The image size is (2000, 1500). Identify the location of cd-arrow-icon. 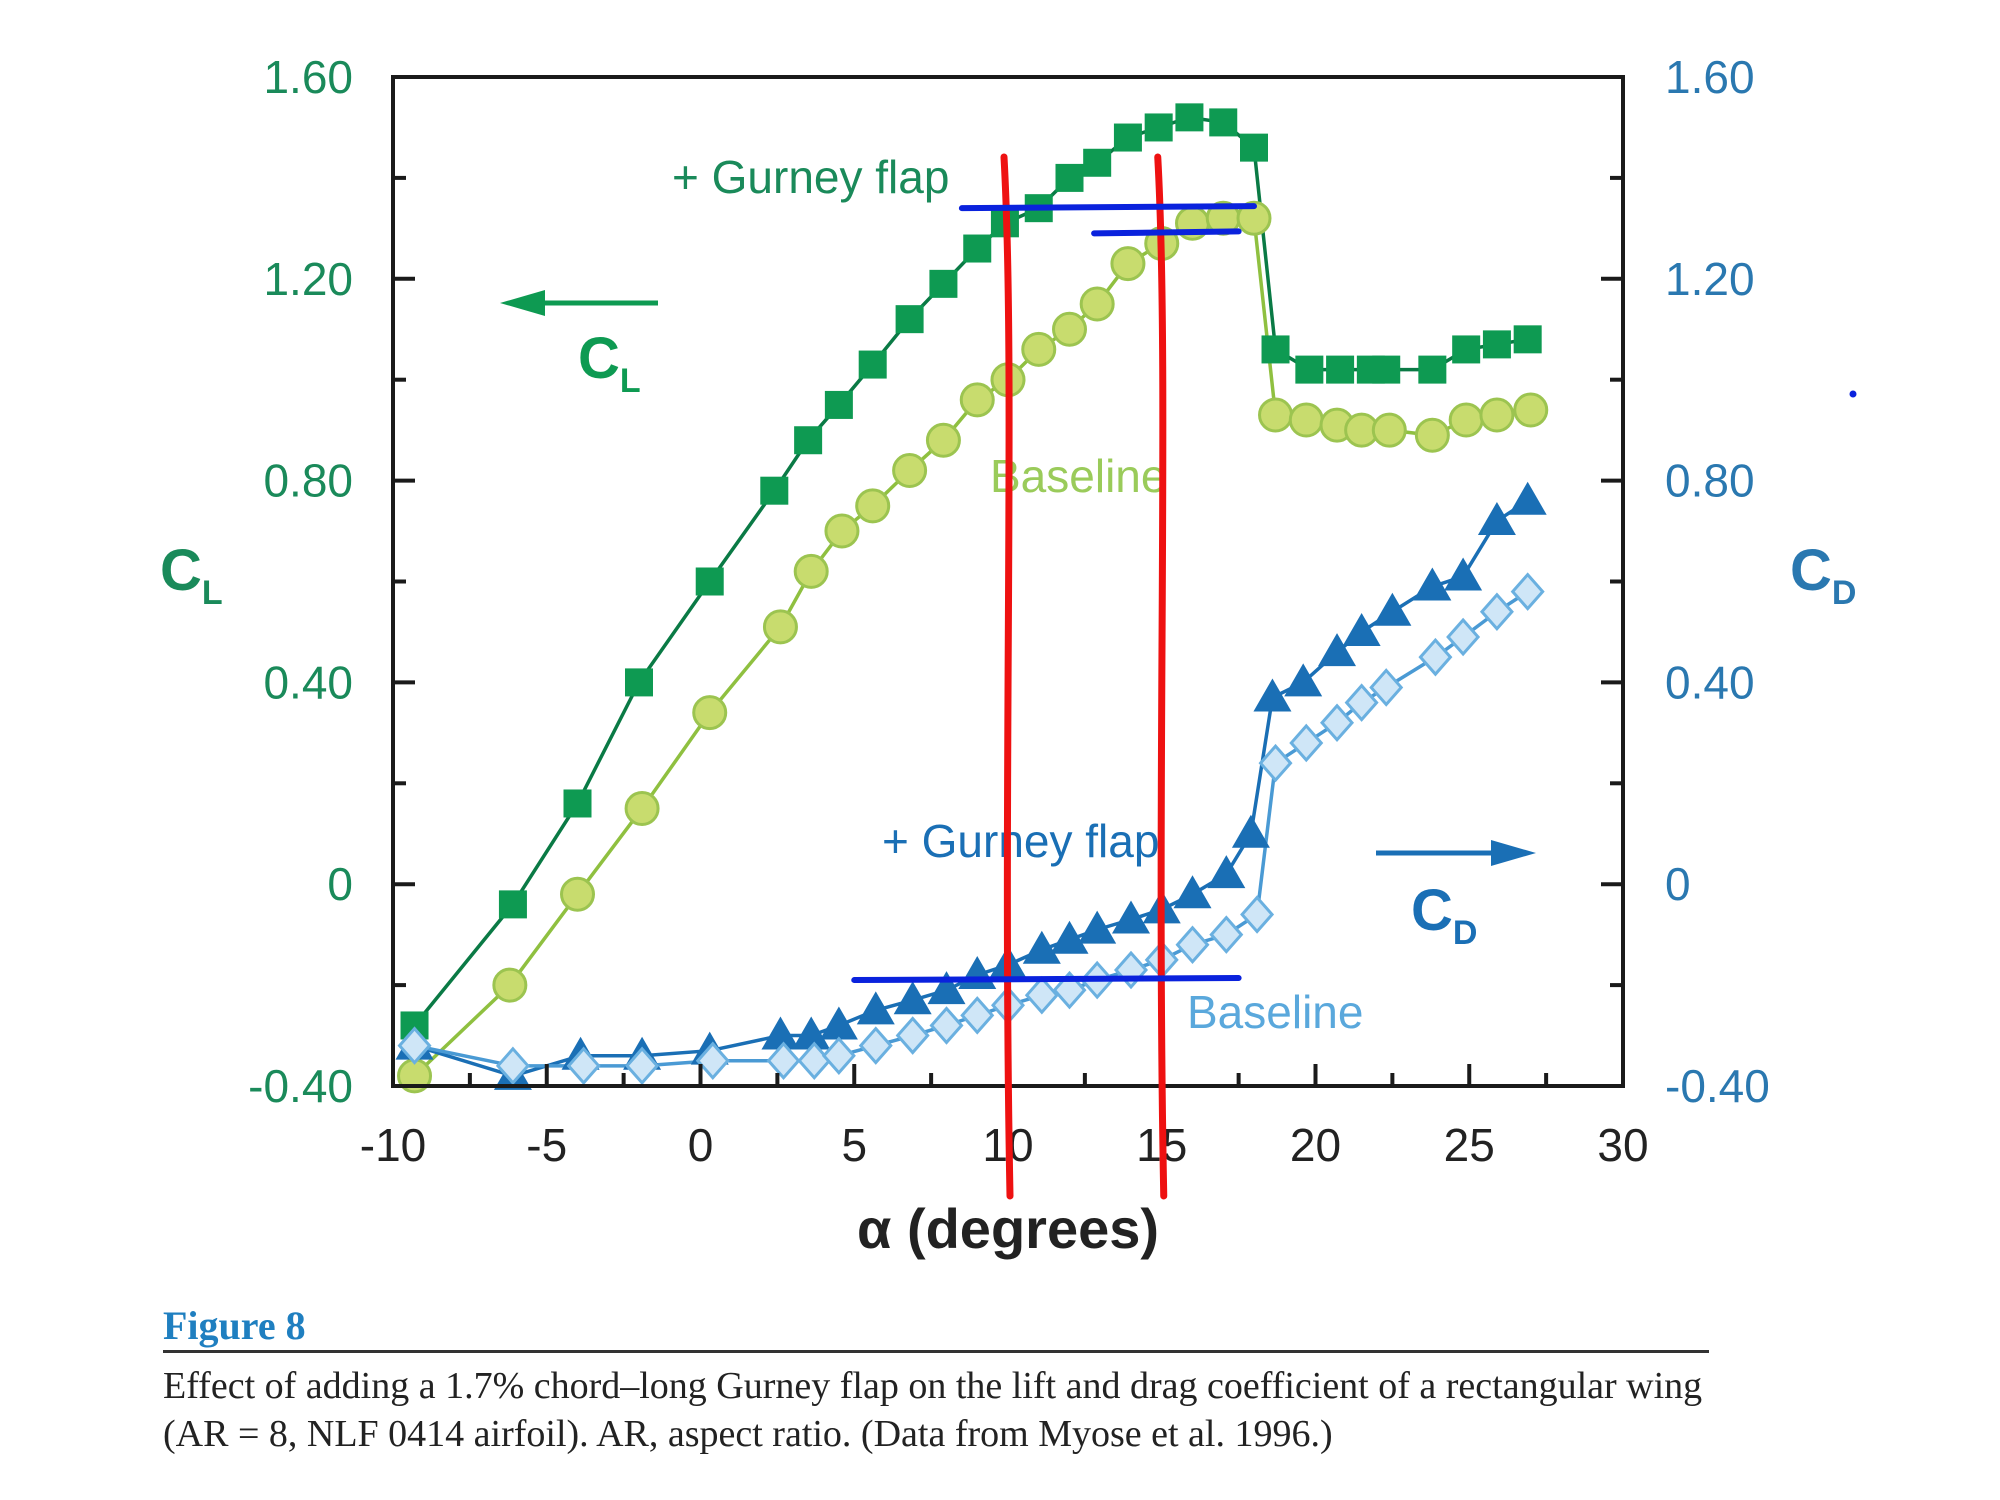
(1456, 853).